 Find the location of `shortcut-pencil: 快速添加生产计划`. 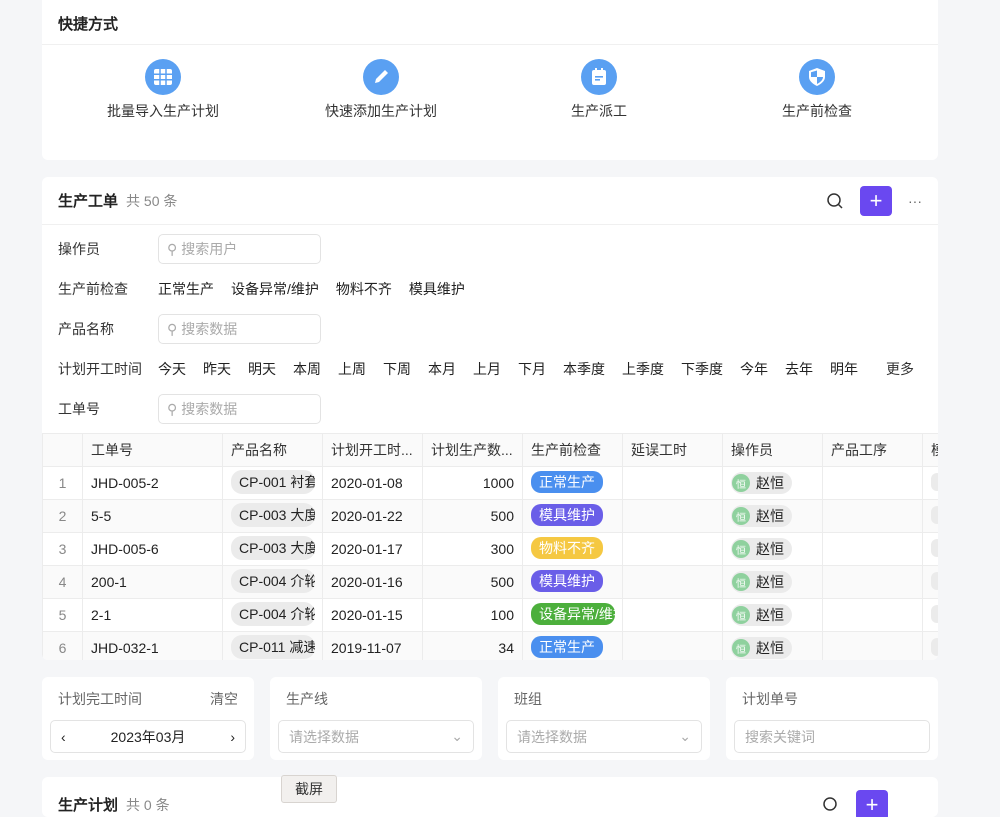

shortcut-pencil: 快速添加生产计划 is located at coordinates (381, 90).